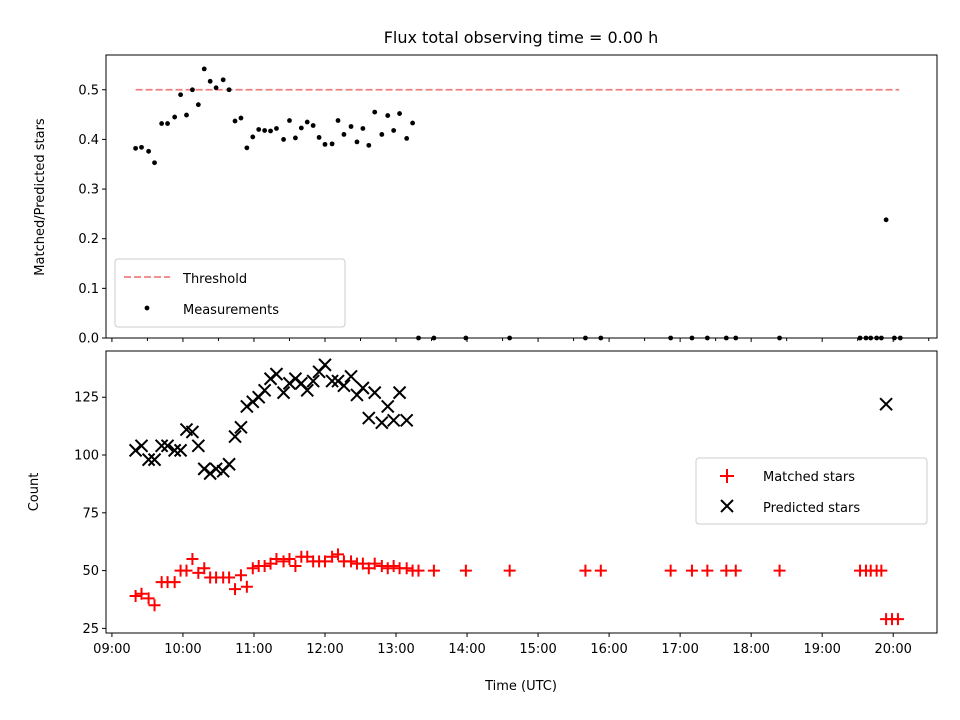 The image size is (960, 720). I want to click on y-tick-label: 0.4, so click(88, 140).